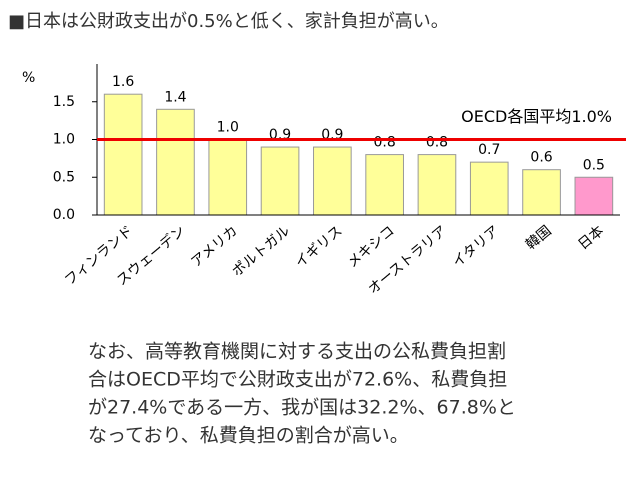  What do you see at coordinates (175, 97) in the screenshot?
I see `value-label: 1.4` at bounding box center [175, 97].